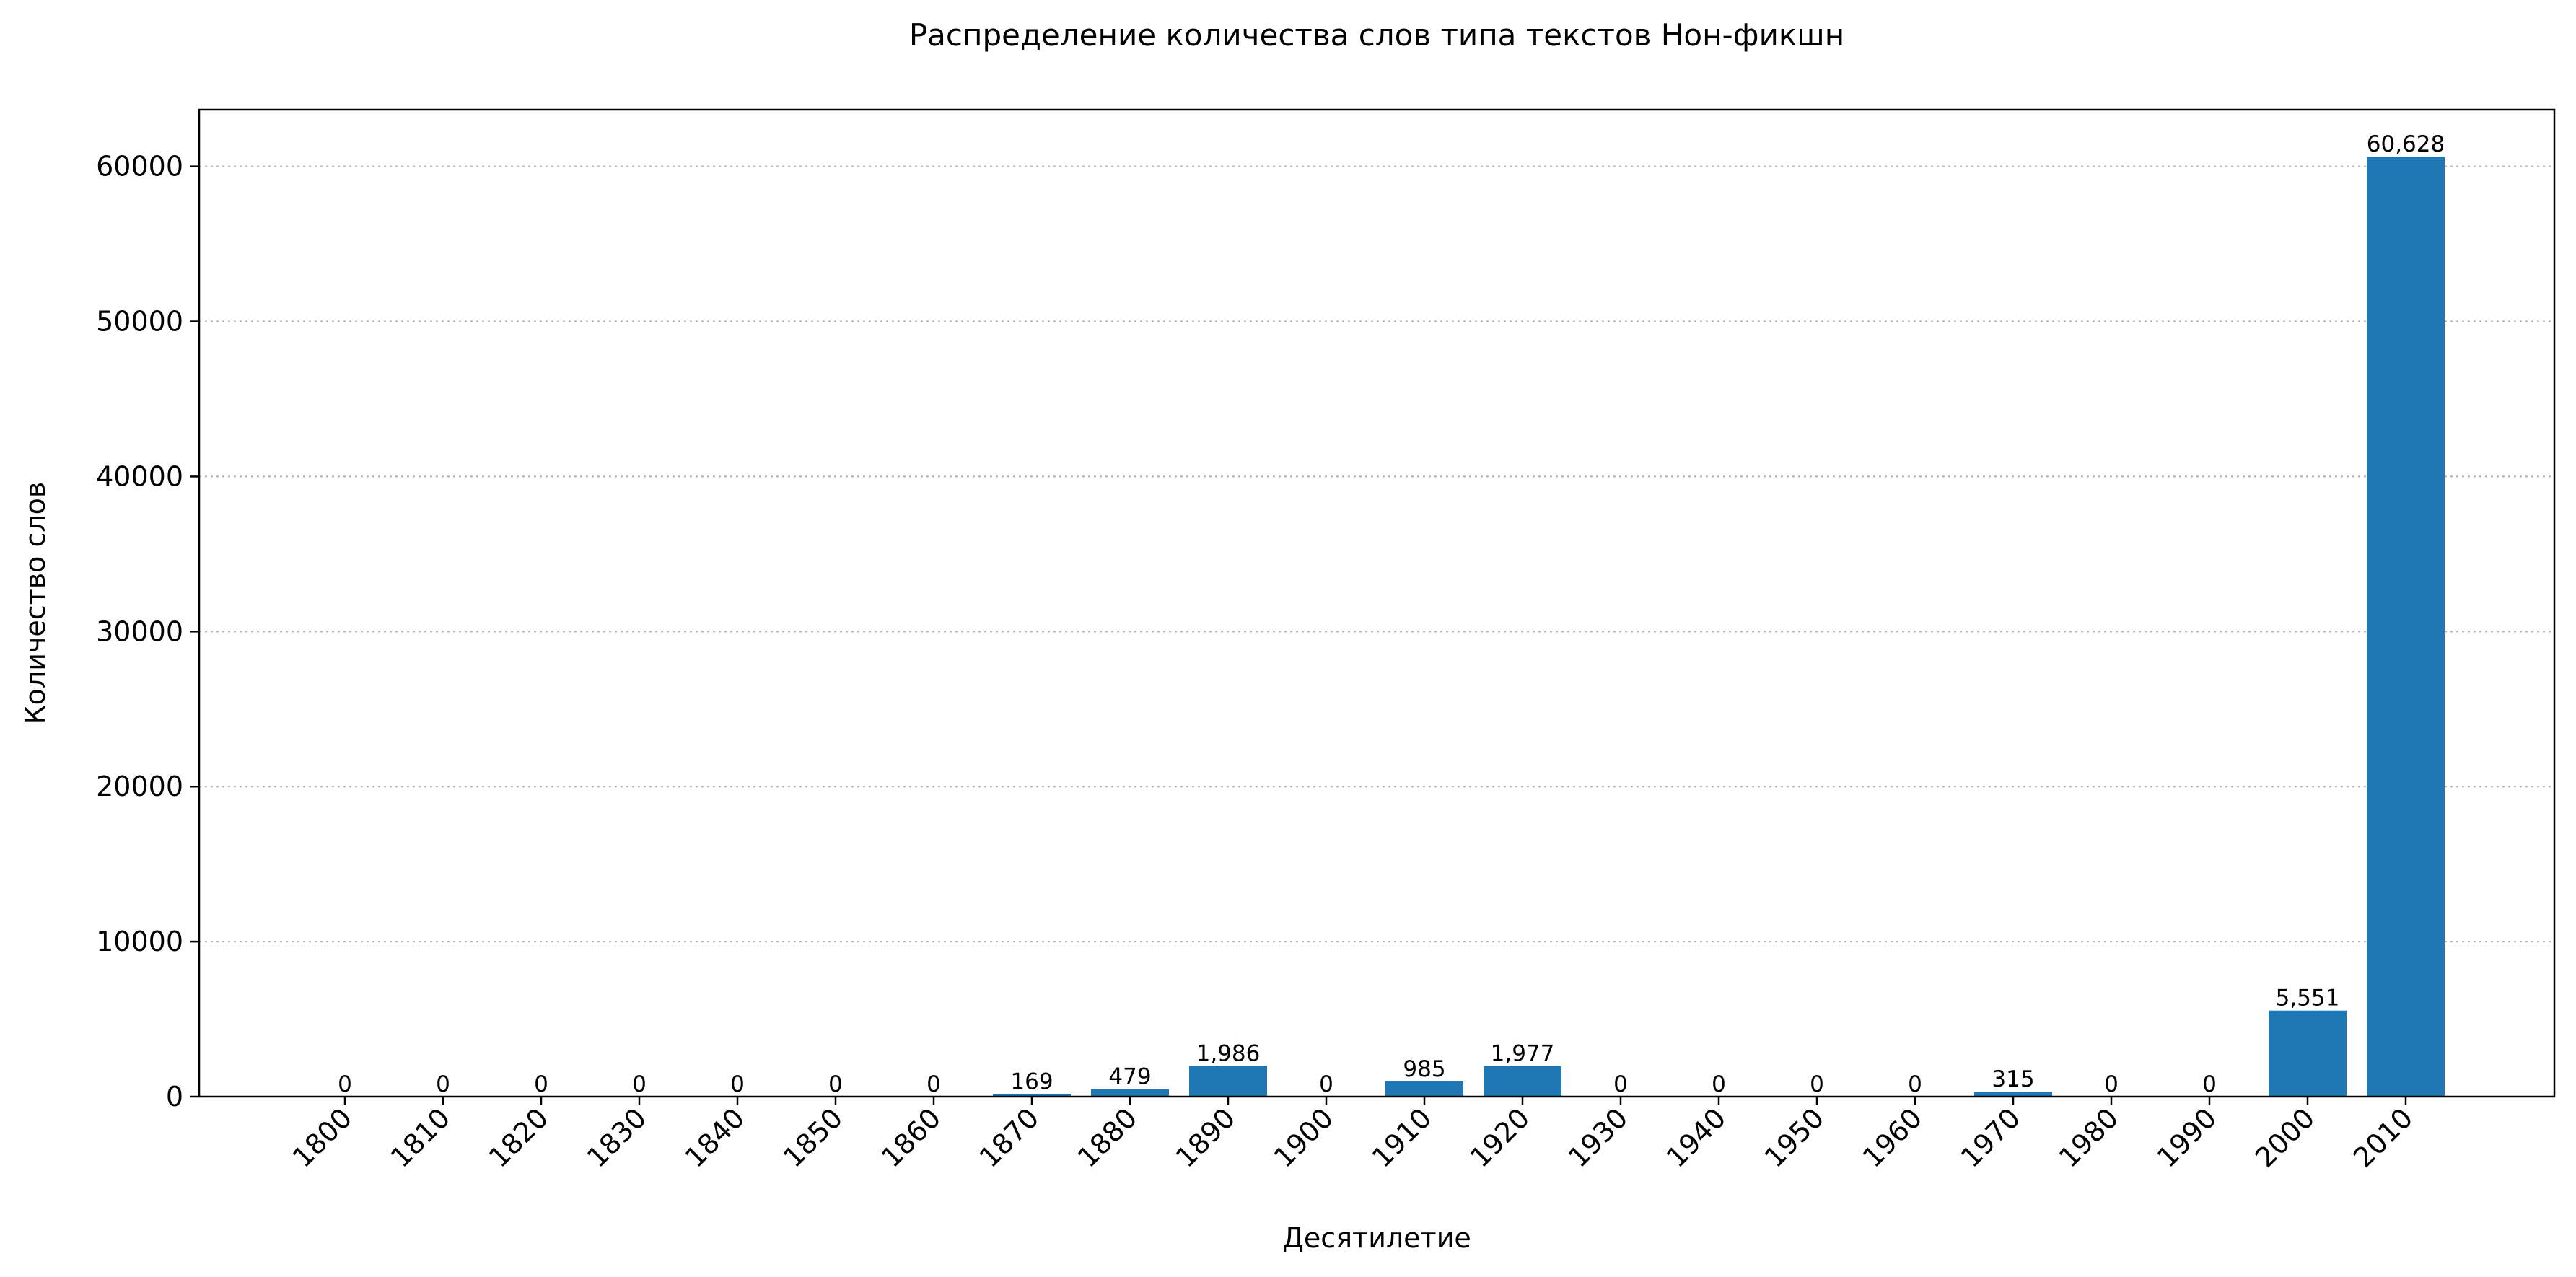  I want to click on bar-value-label: 60,628, so click(2406, 144).